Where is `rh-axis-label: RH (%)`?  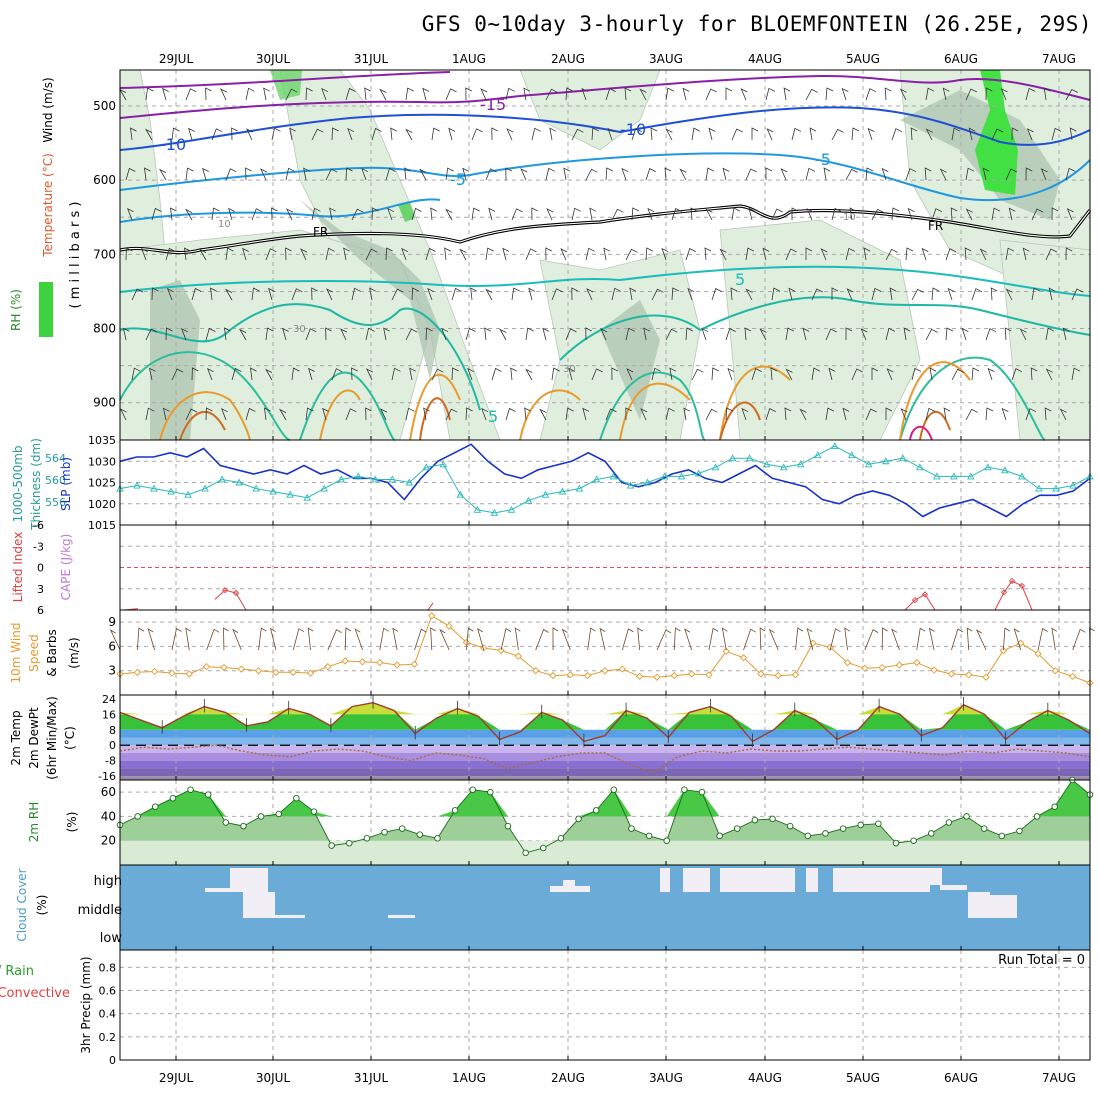 rh-axis-label: RH (%) is located at coordinates (16, 310).